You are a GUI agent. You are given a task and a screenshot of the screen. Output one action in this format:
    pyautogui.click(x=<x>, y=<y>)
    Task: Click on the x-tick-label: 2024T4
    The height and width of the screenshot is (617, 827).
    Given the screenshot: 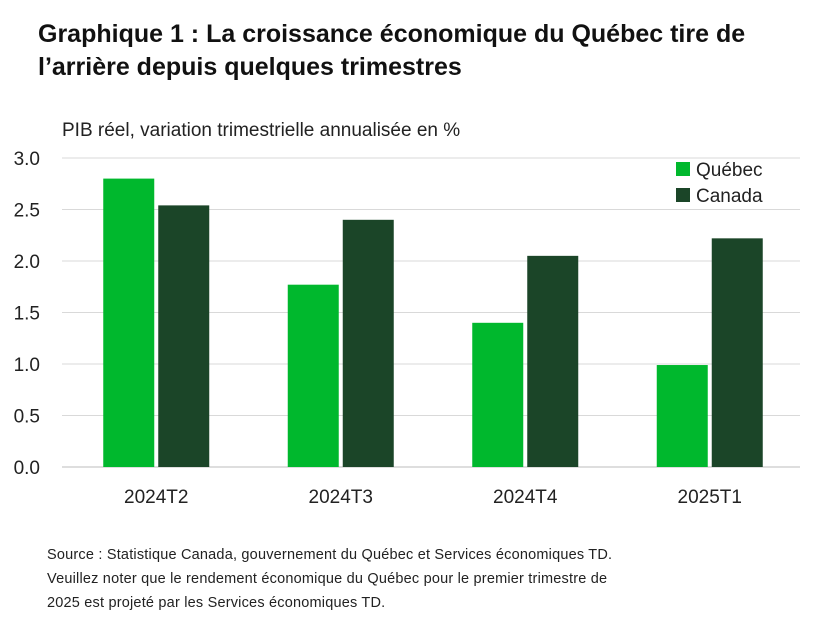 What is the action you would take?
    pyautogui.click(x=525, y=497)
    